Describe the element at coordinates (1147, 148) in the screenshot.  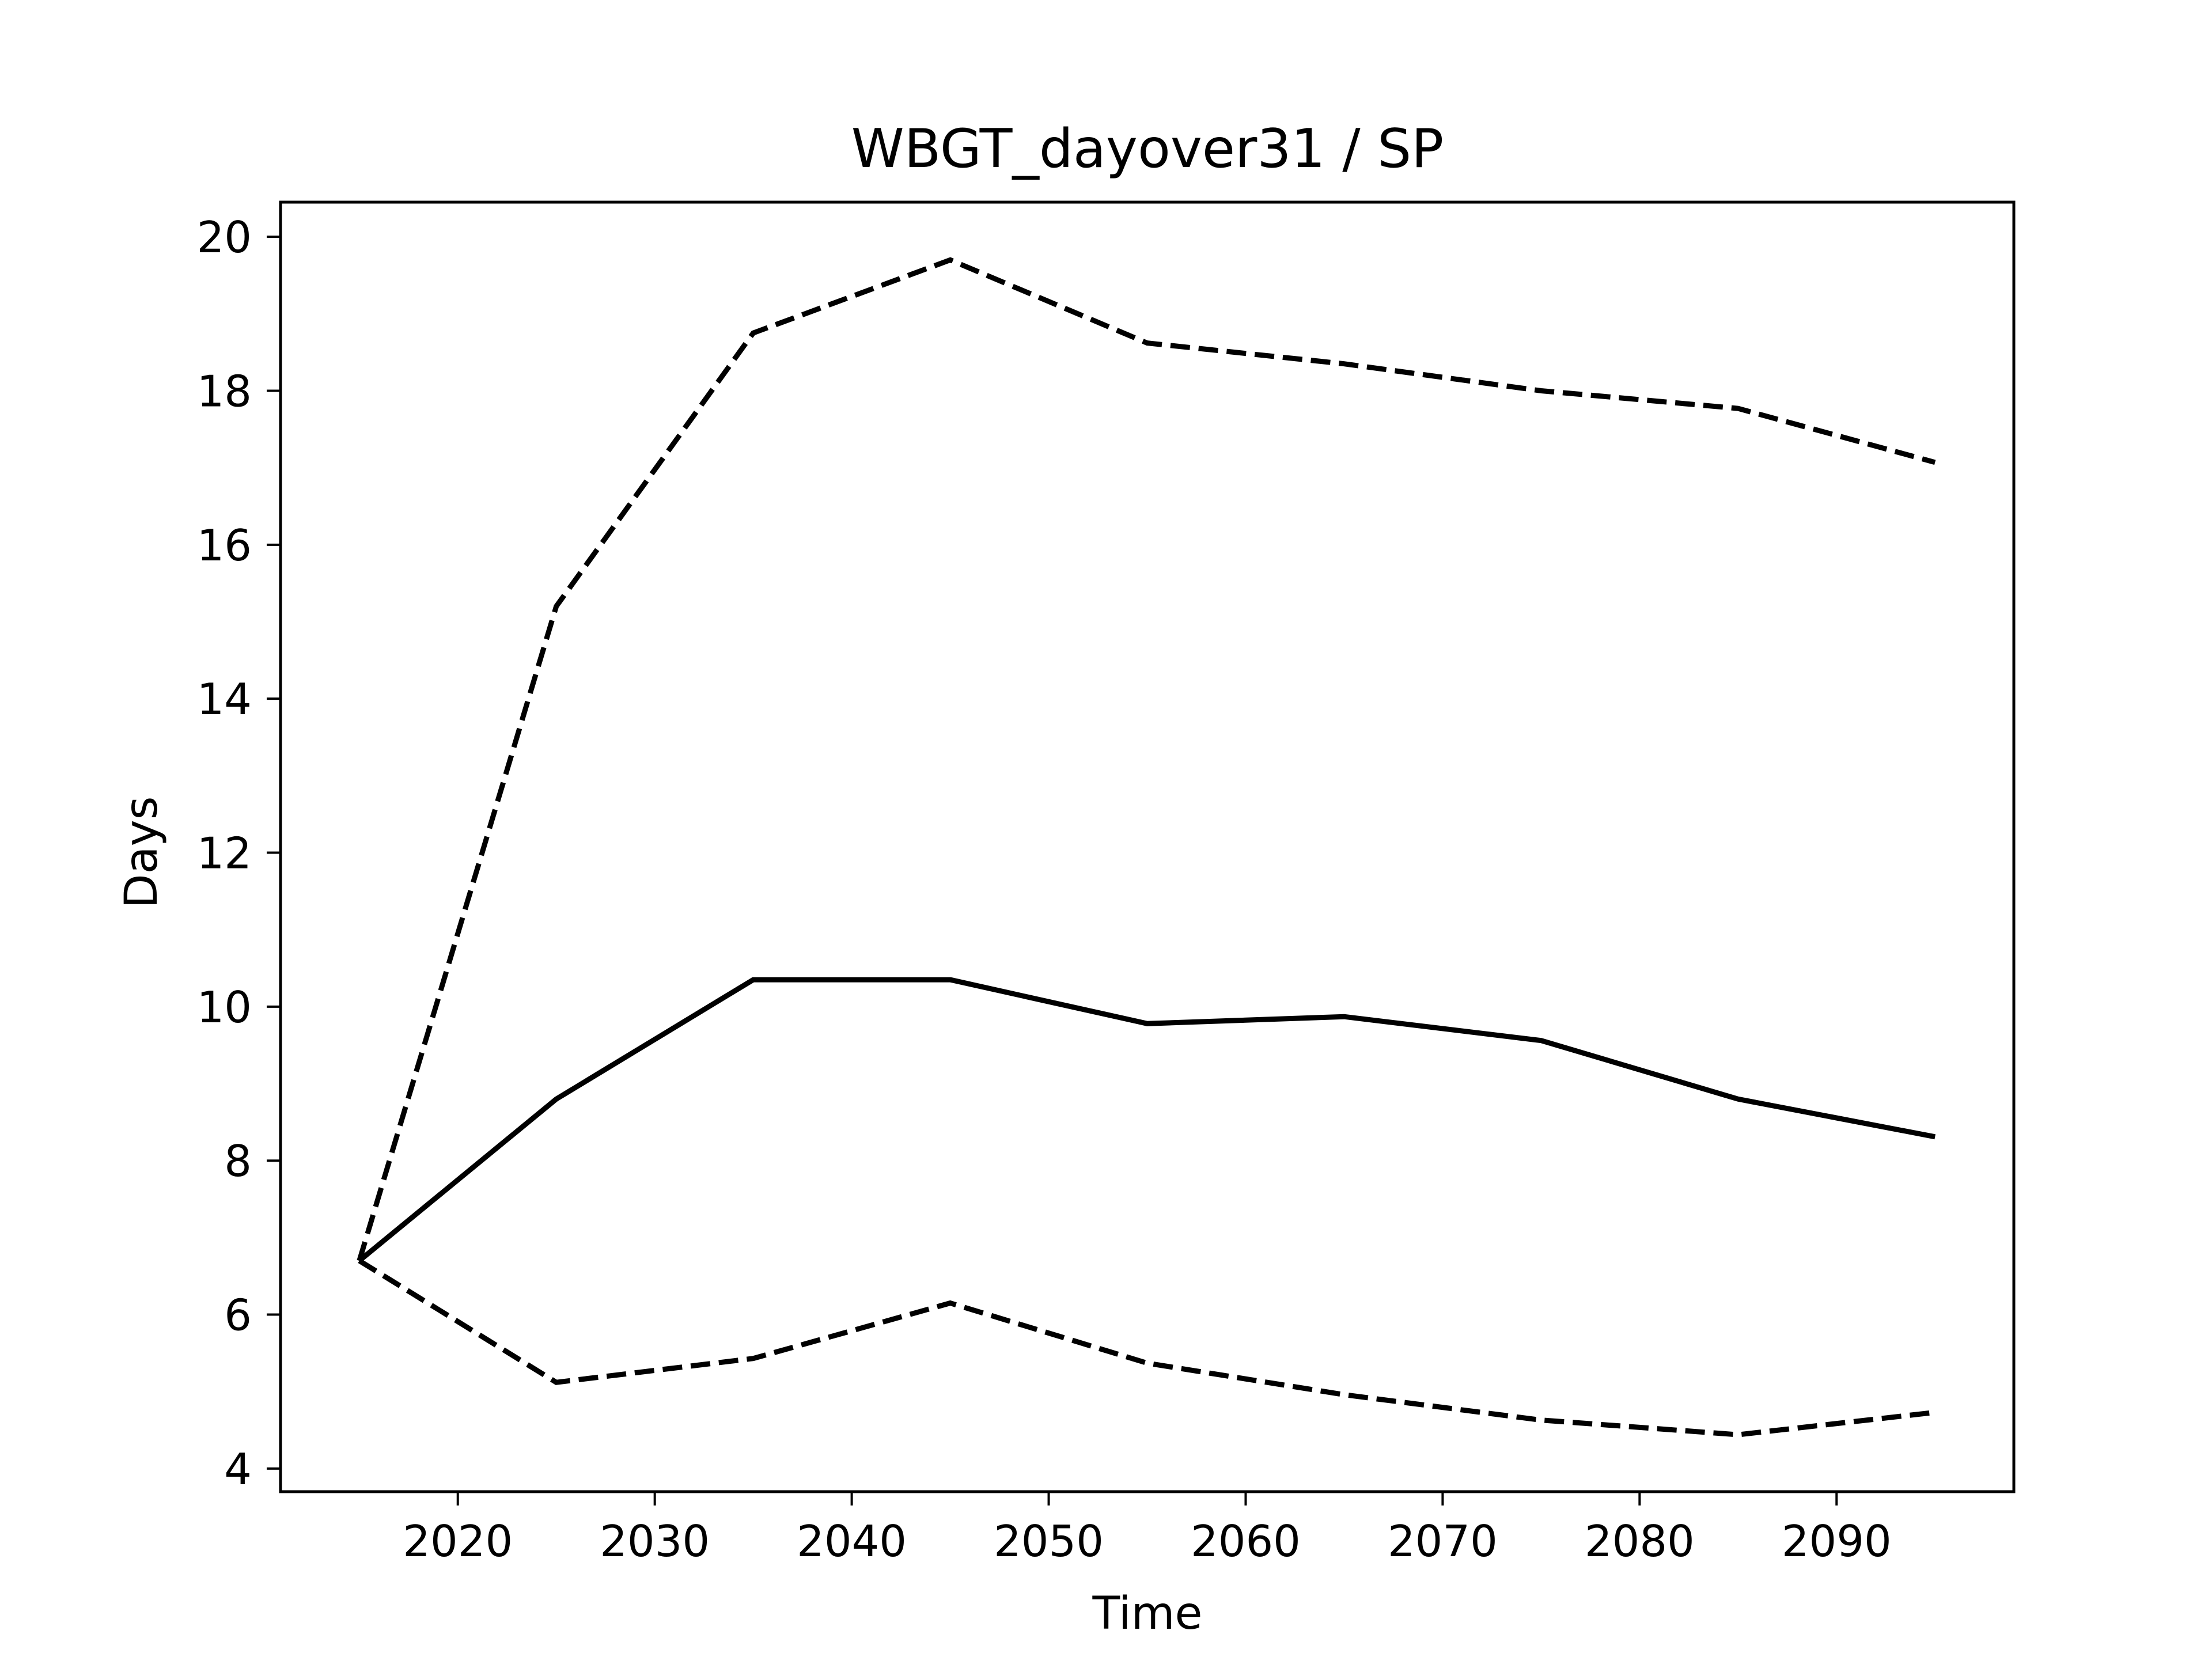
I see `chart-title: WBGT_dayover31 / SP` at that location.